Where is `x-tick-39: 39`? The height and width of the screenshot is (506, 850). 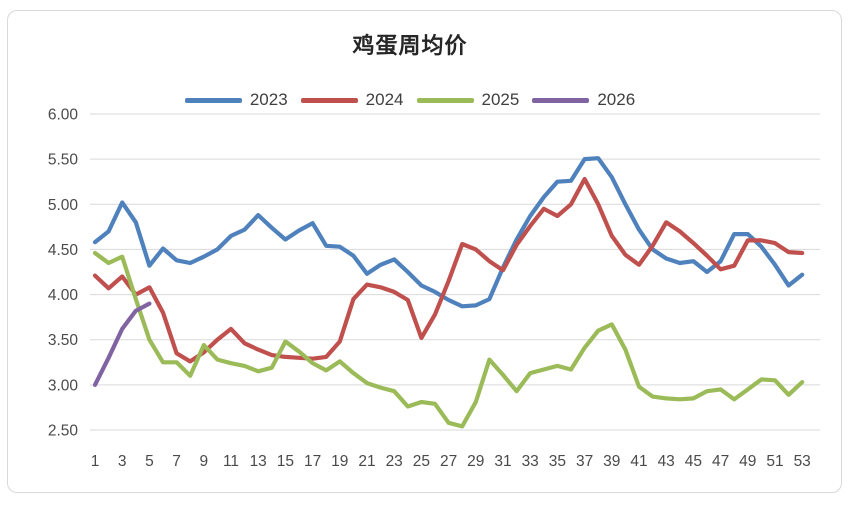
x-tick-39: 39 is located at coordinates (611, 461).